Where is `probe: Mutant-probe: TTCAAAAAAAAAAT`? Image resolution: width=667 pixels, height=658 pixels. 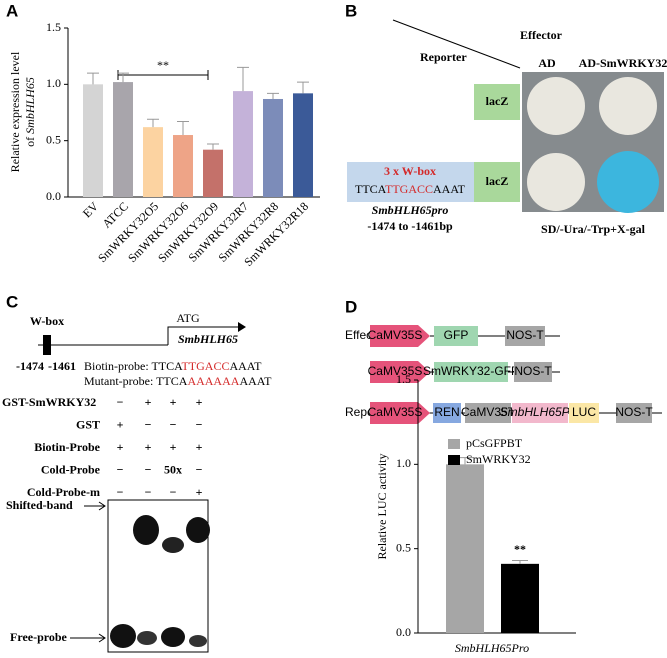 probe: Mutant-probe: TTCAAAAAAAAAAT is located at coordinates (178, 381).